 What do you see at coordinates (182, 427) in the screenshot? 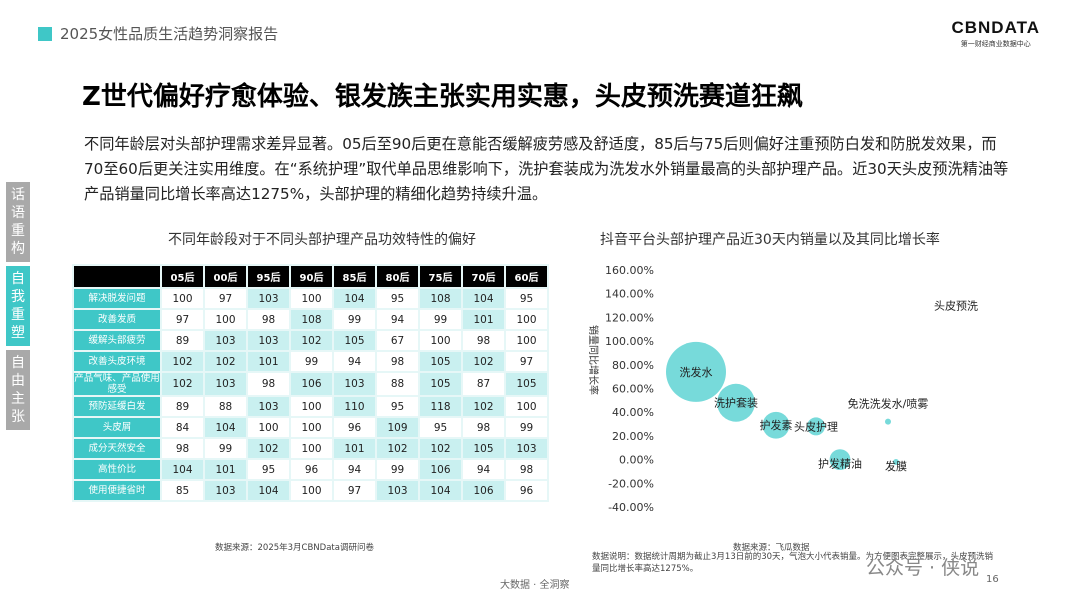
I see `heatmap-cell: 84` at bounding box center [182, 427].